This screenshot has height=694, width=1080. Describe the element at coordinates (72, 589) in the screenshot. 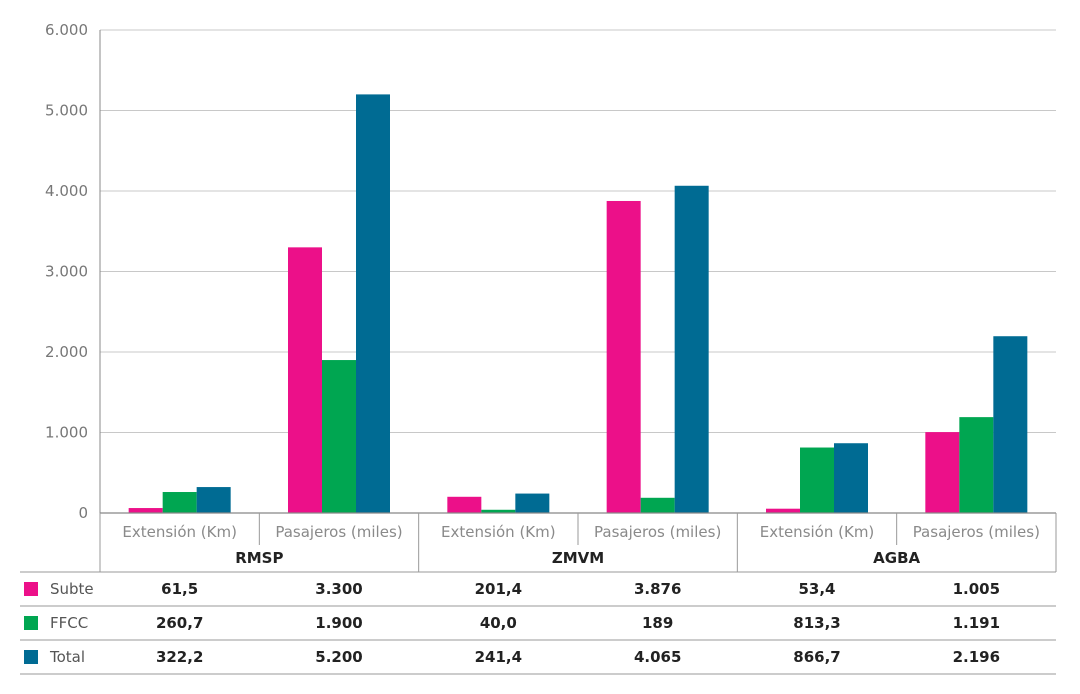

I see `legend-label: Subte` at that location.